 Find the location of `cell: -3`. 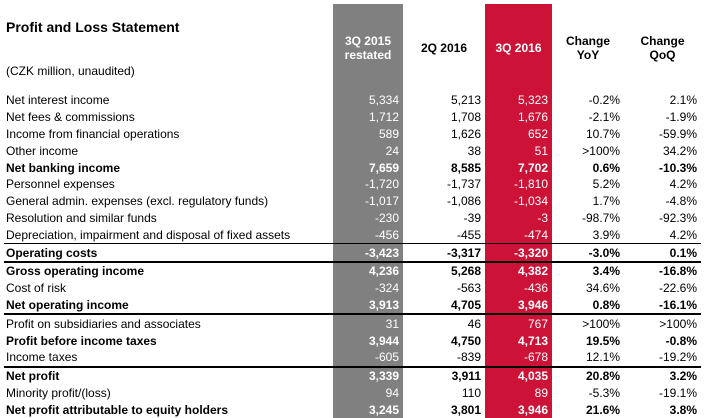

cell: -3 is located at coordinates (518, 218).